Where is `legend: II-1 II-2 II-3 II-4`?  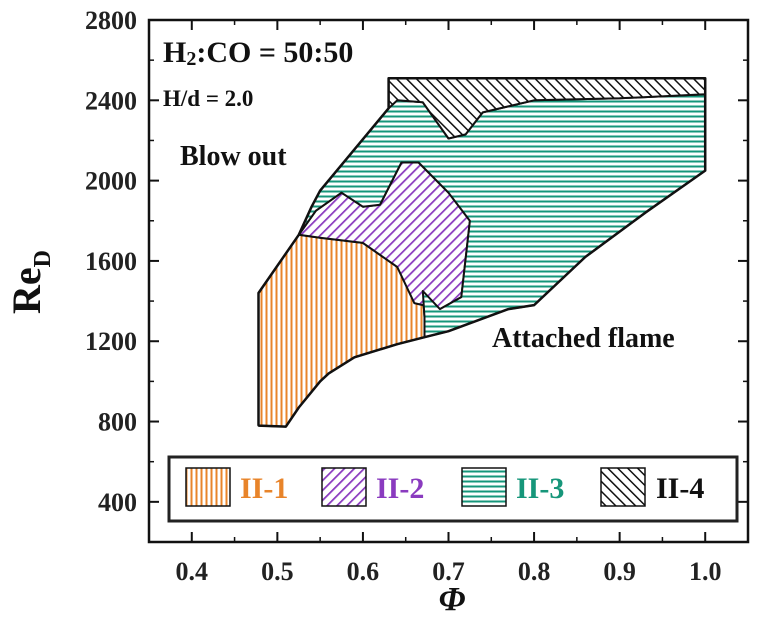 legend: II-1 II-2 II-3 II-4 is located at coordinates (453, 489).